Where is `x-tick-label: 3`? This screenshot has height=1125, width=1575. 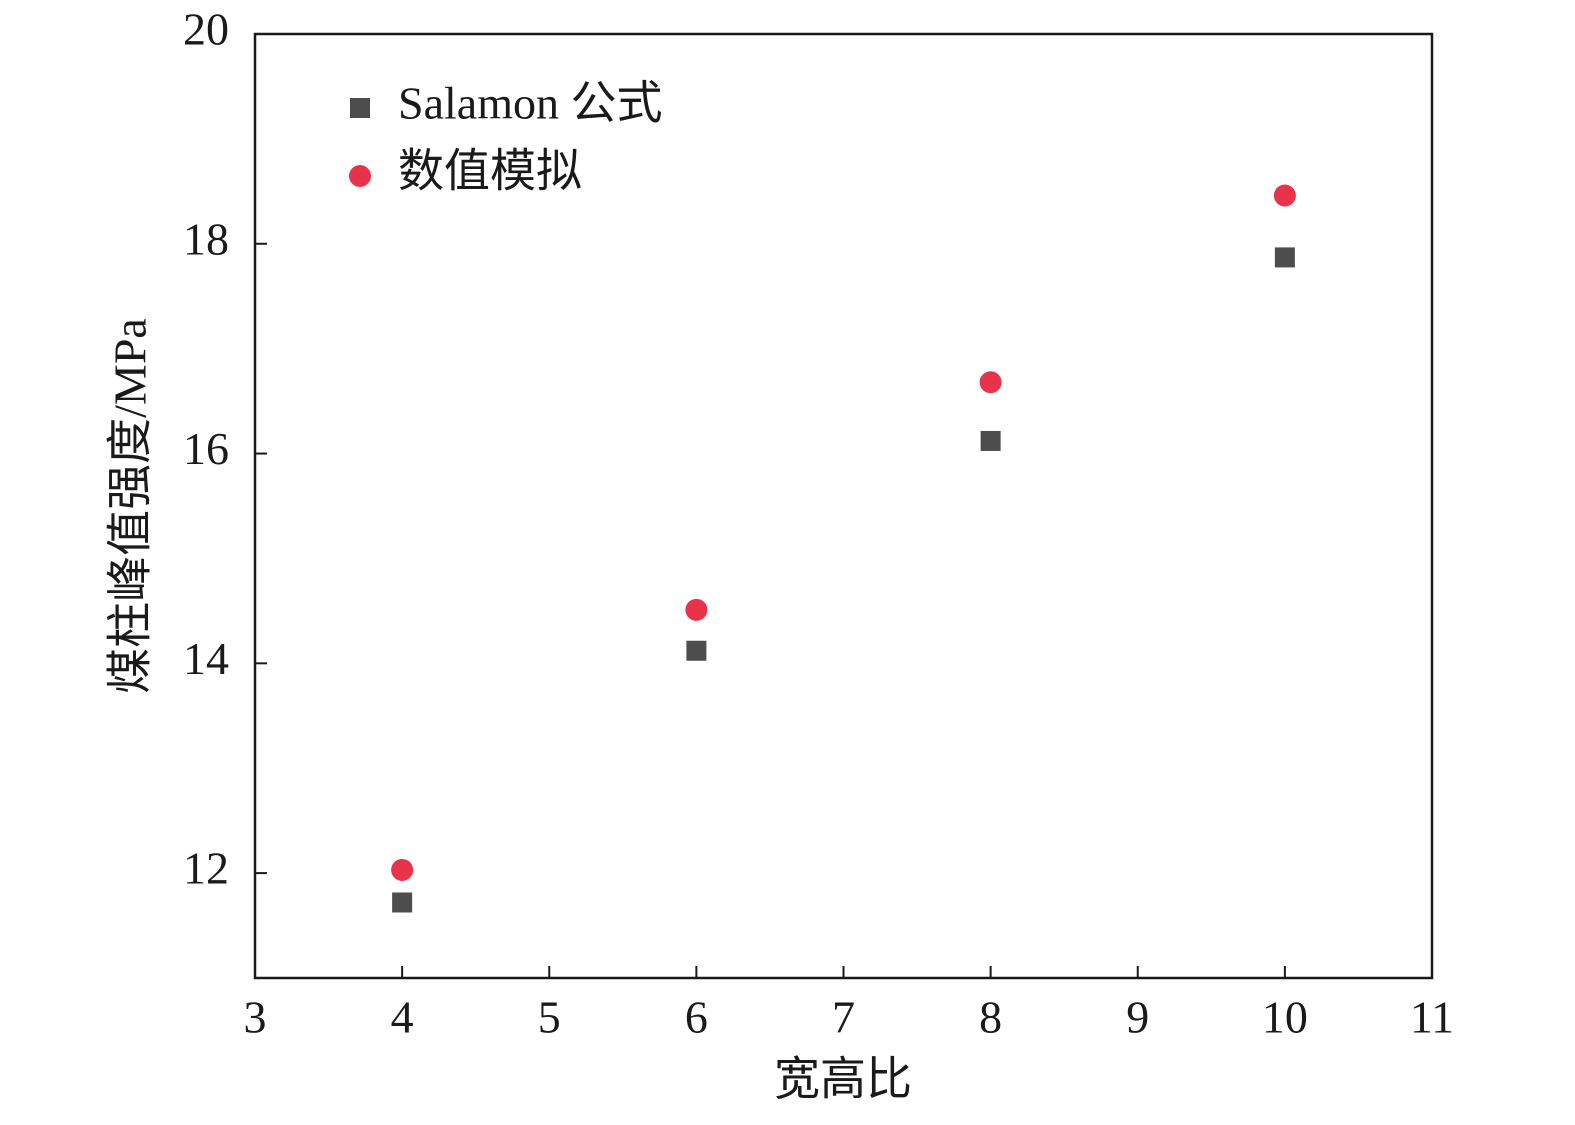 x-tick-label: 3 is located at coordinates (255, 1017).